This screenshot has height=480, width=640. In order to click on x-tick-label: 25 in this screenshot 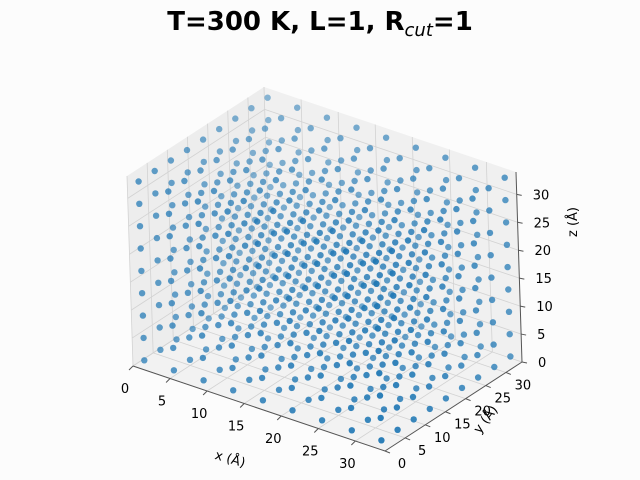, I will do `click(310, 452)`.